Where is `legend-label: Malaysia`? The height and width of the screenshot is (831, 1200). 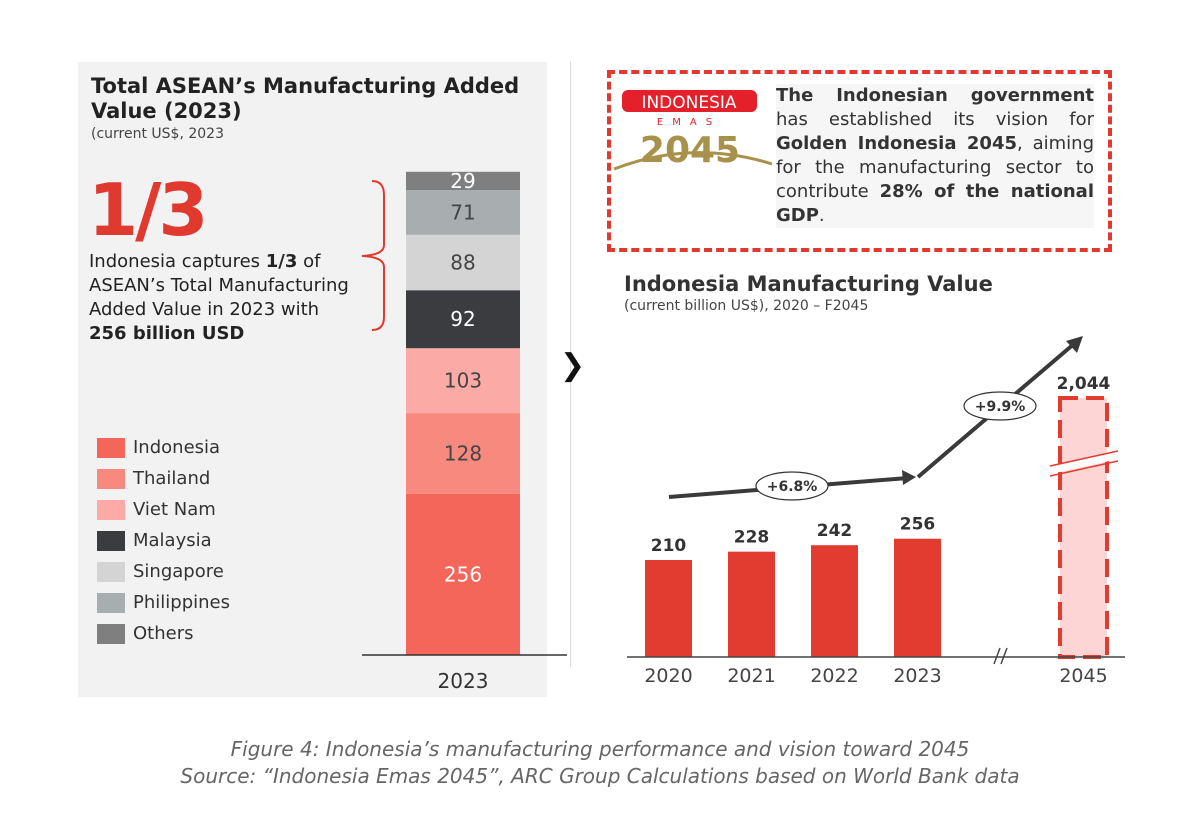
legend-label: Malaysia is located at coordinates (172, 540).